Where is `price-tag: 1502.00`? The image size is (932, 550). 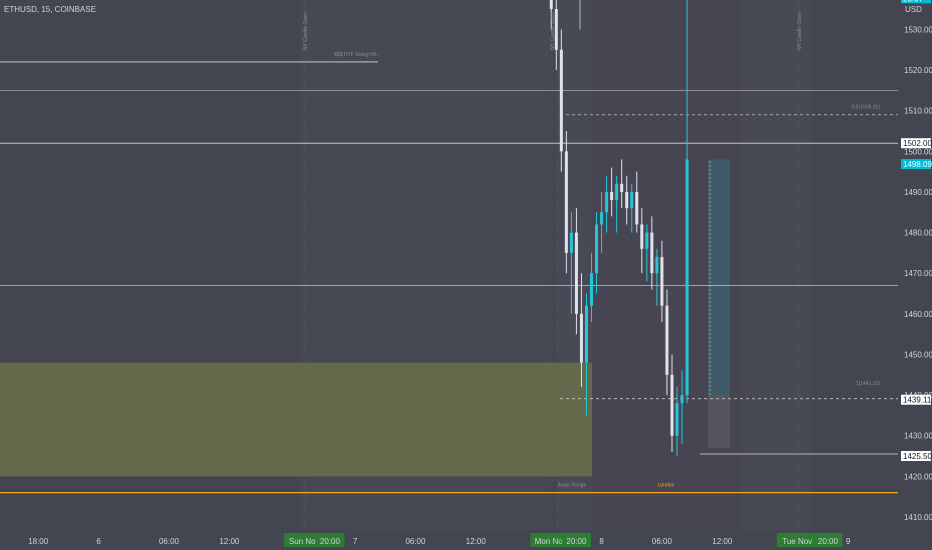
price-tag: 1502.00 is located at coordinates (916, 143).